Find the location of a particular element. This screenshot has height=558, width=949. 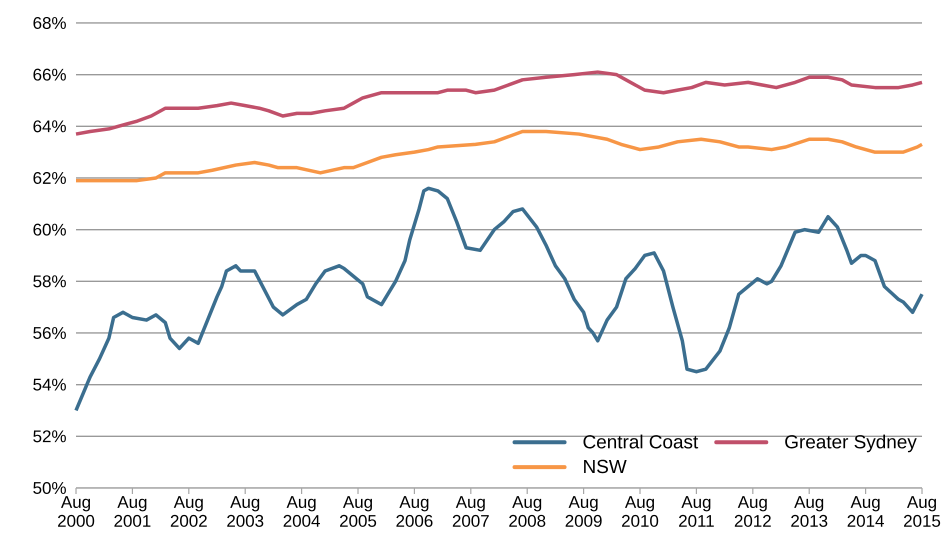

y-tick-label: 68% is located at coordinates (49, 22).